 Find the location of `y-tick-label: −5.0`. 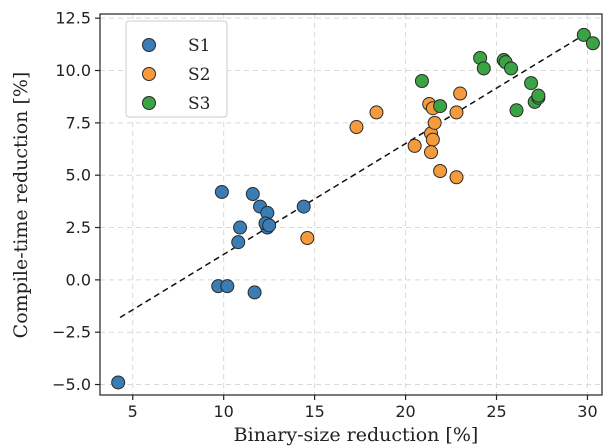

y-tick-label: −5.0 is located at coordinates (71, 384).